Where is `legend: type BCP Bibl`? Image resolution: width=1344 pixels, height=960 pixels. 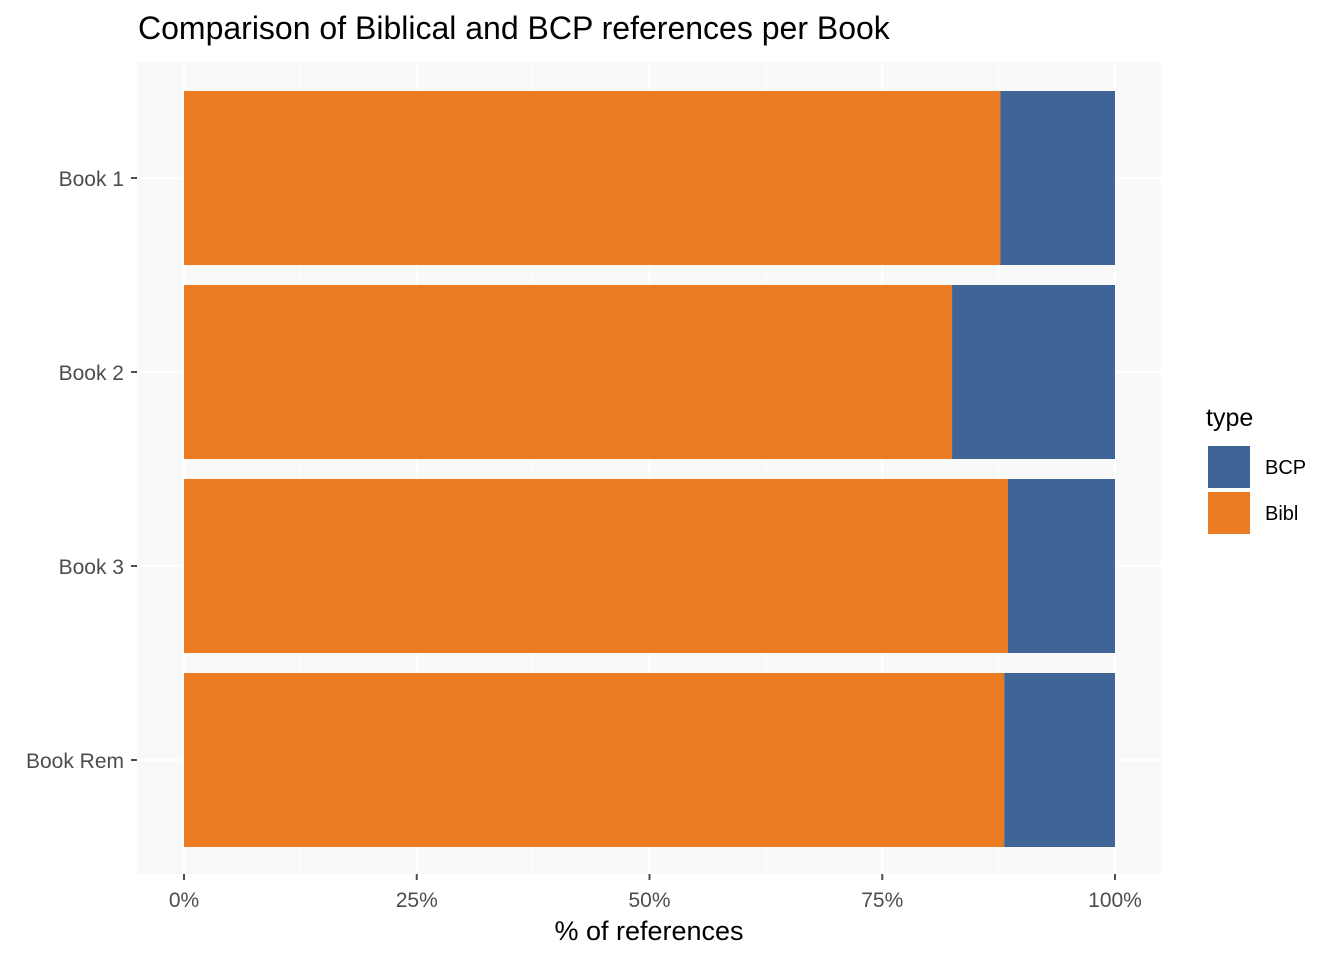 legend: type BCP Bibl is located at coordinates (1256, 469).